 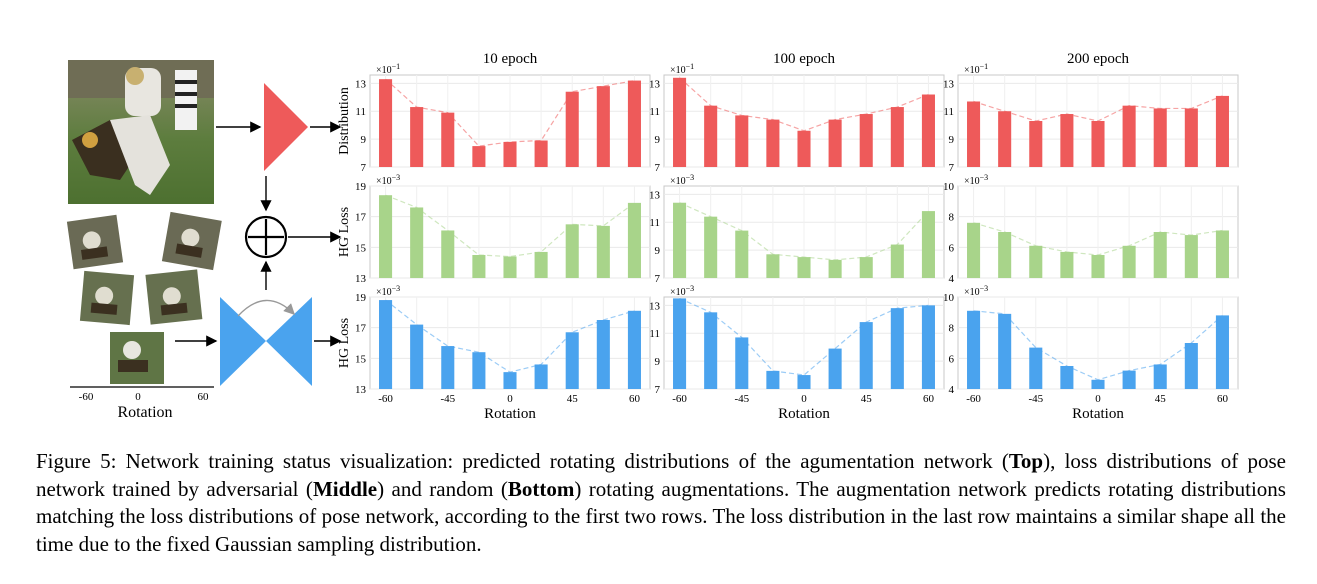 I want to click on row-label: HG Loss, so click(x=344, y=343).